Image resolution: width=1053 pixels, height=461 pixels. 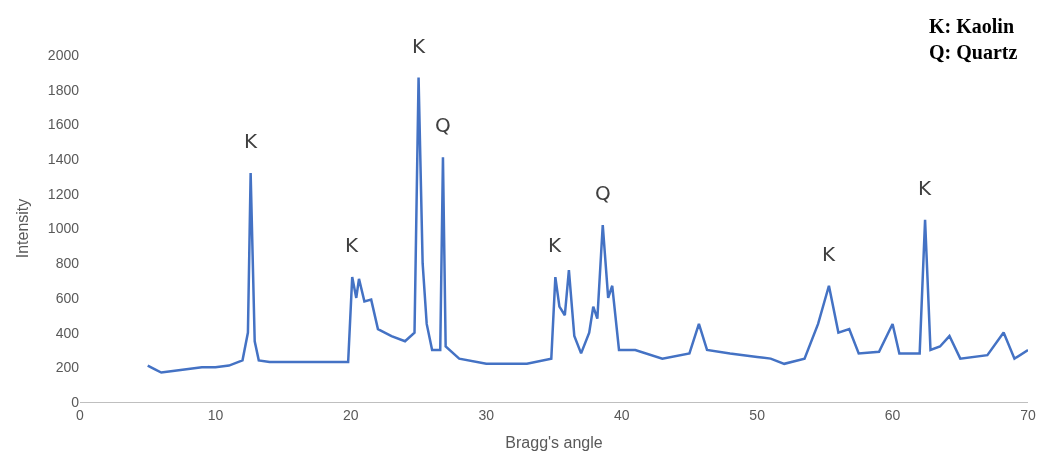 What do you see at coordinates (892, 414) in the screenshot?
I see `x-tick-label: 60` at bounding box center [892, 414].